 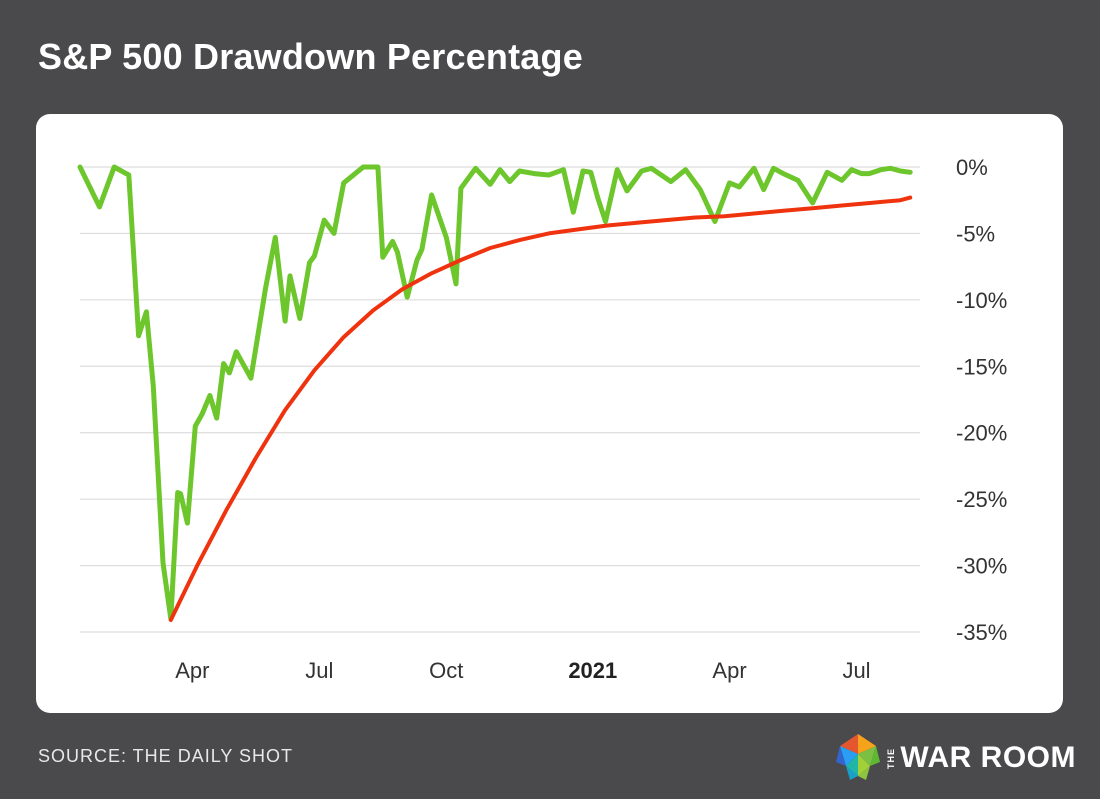 I want to click on y-tick-label: -35%, so click(x=981, y=632).